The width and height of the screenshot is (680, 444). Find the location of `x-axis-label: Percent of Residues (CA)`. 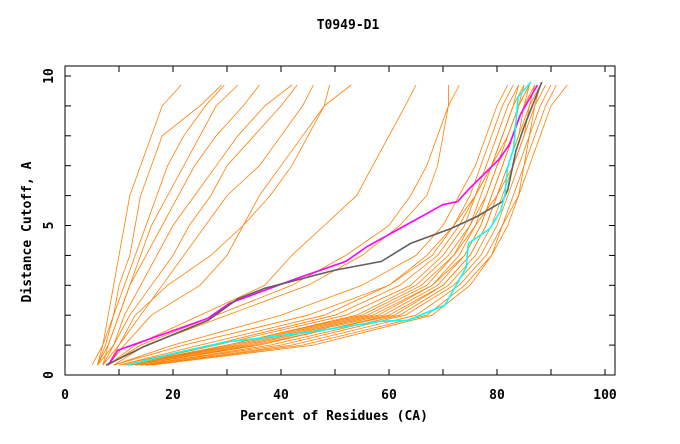

x-axis-label: Percent of Residues (CA) is located at coordinates (334, 416).